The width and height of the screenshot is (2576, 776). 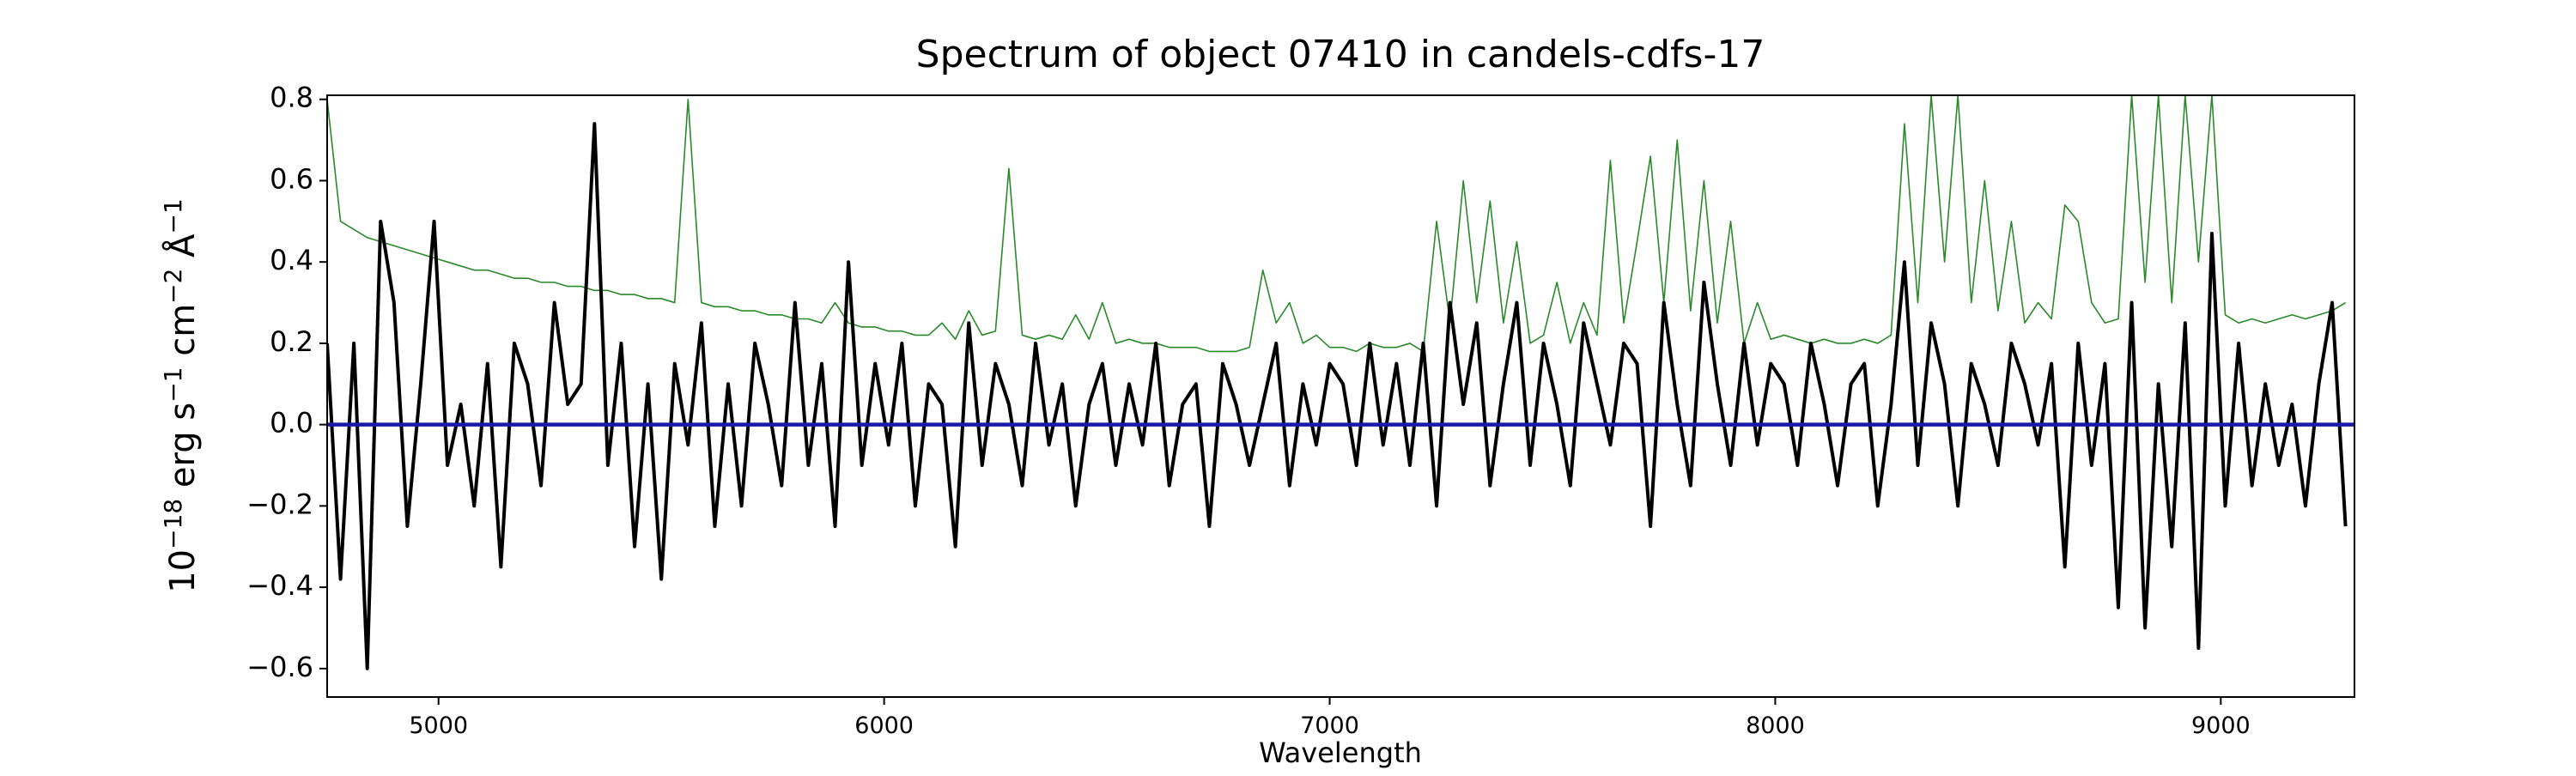 I want to click on y-tick-label: −0.6, so click(x=280, y=667).